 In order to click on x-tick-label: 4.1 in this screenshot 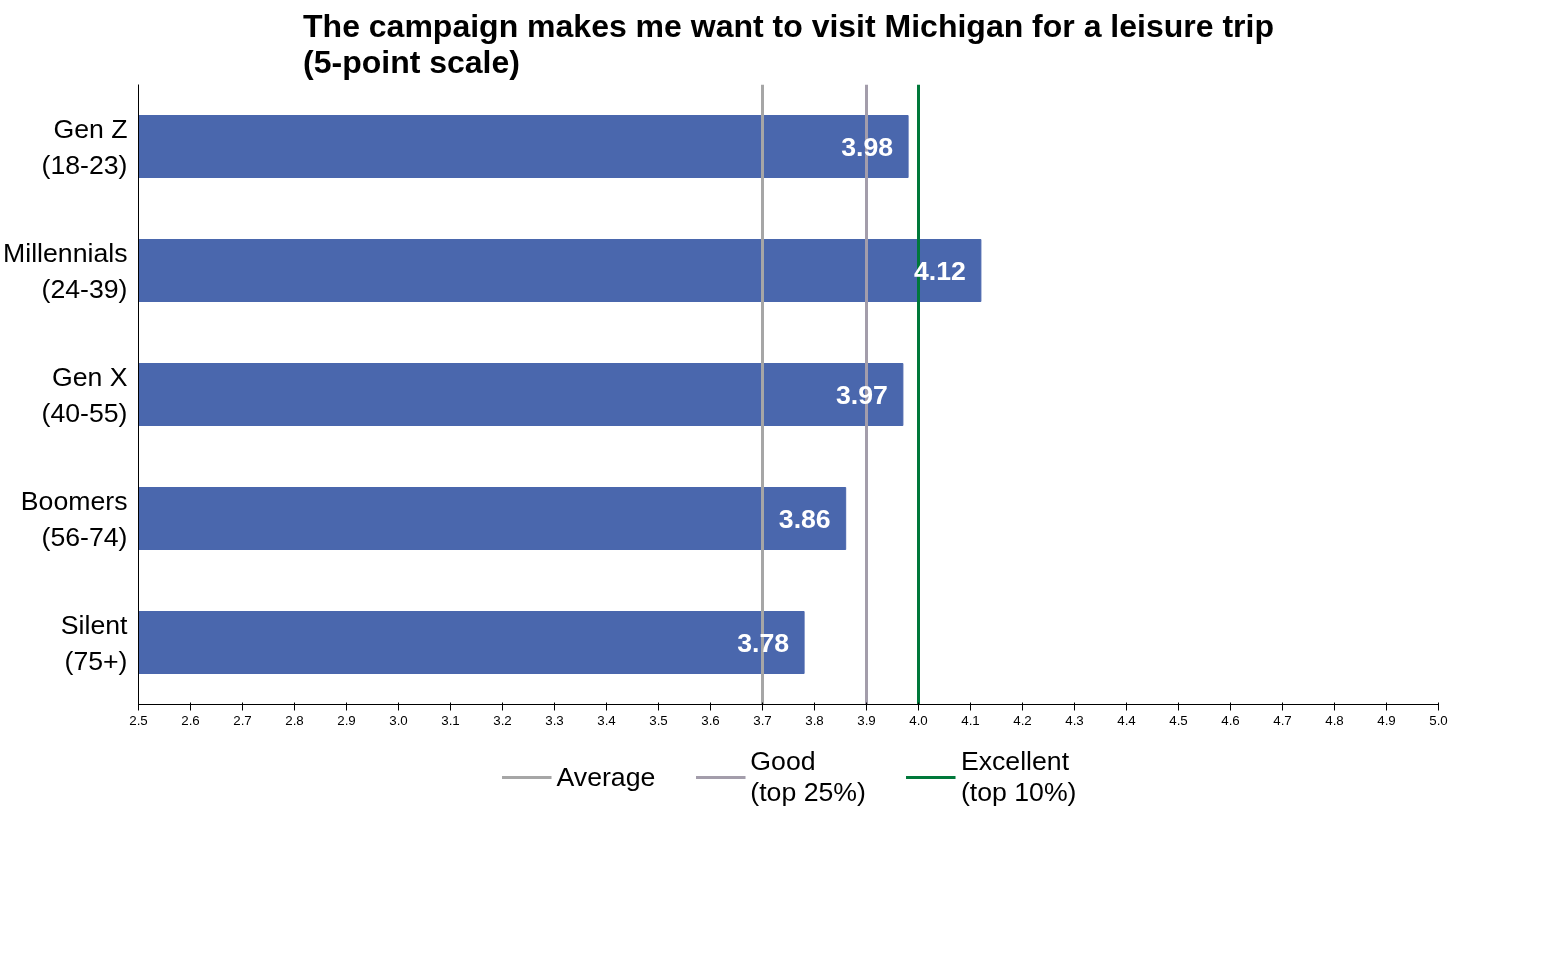, I will do `click(970, 720)`.